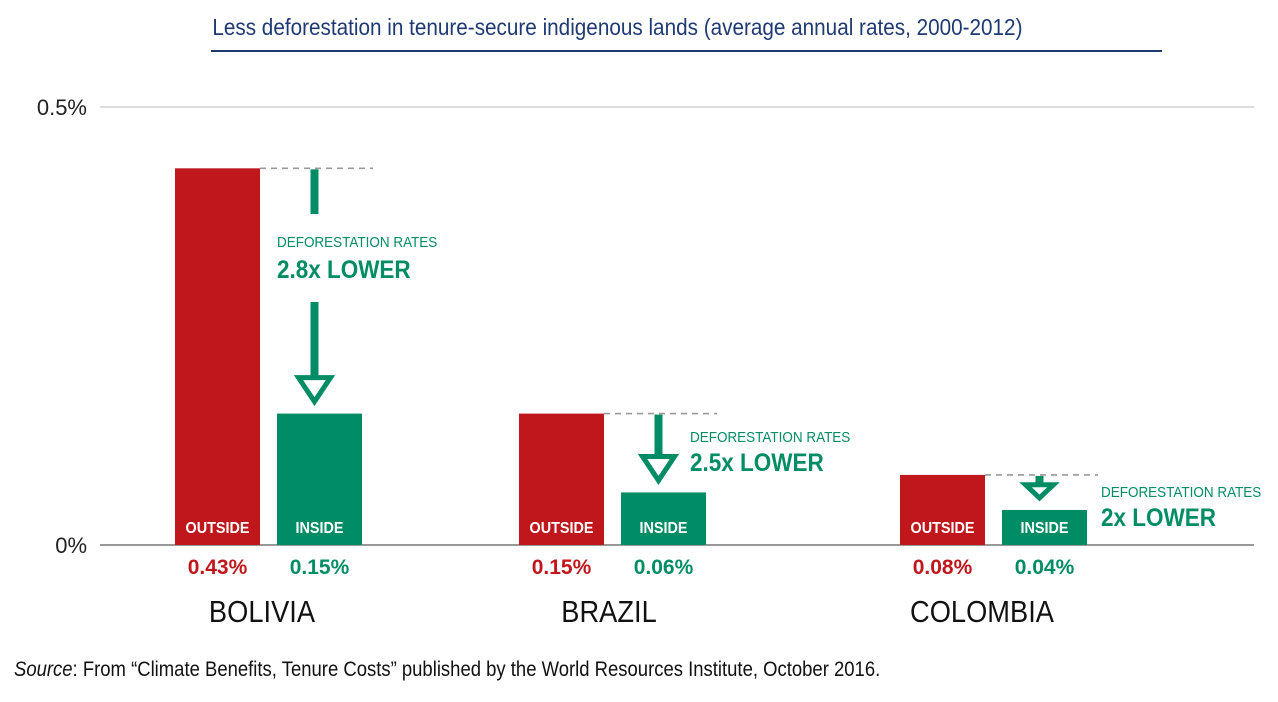 Image resolution: width=1278 pixels, height=702 pixels. Describe the element at coordinates (43, 669) in the screenshot. I see `source-label: Source` at that location.